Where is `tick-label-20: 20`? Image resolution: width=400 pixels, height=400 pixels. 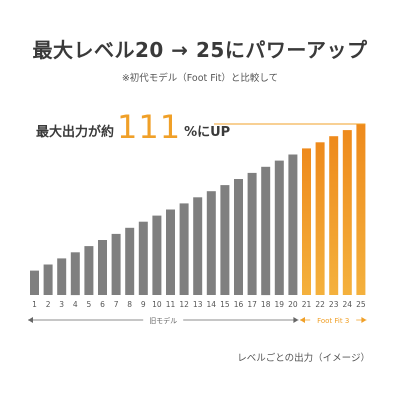 tick-label-20: 20 is located at coordinates (293, 304).